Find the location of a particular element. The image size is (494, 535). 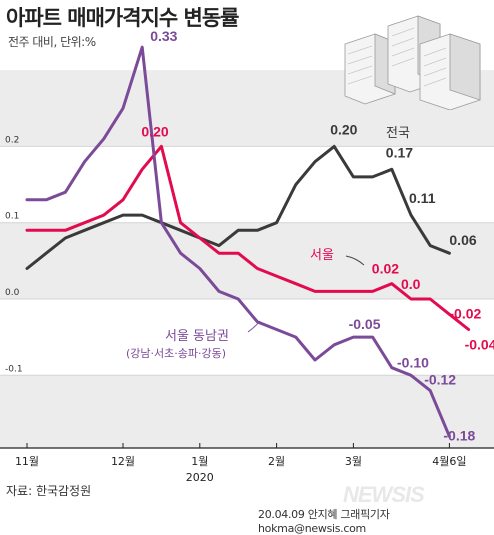

newsis-logo: NEWSIS is located at coordinates (384, 494).